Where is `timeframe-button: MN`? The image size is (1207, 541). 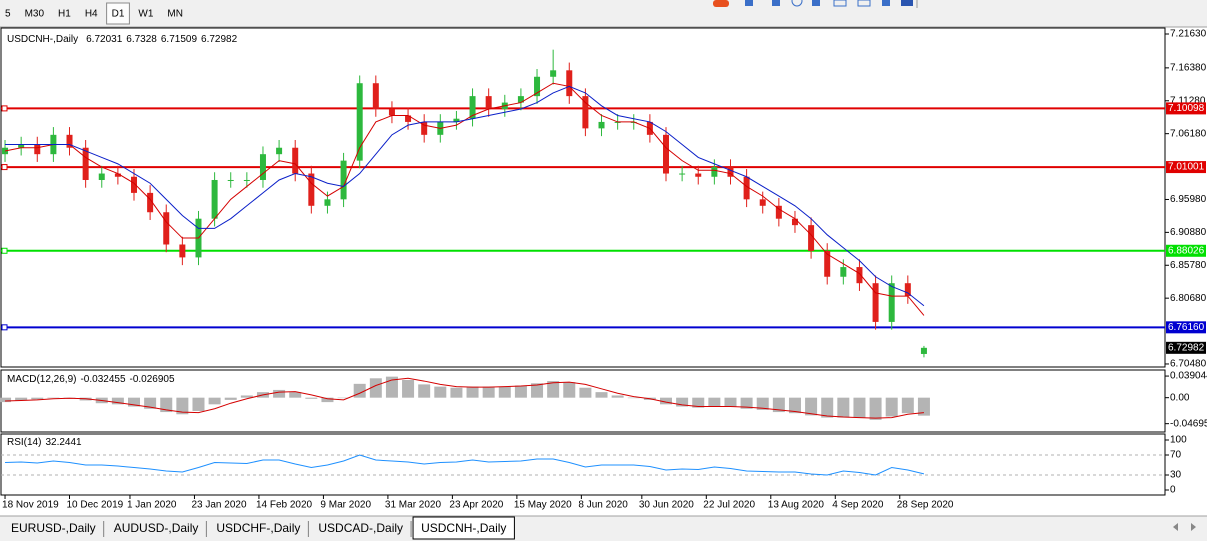 timeframe-button: MN is located at coordinates (175, 13).